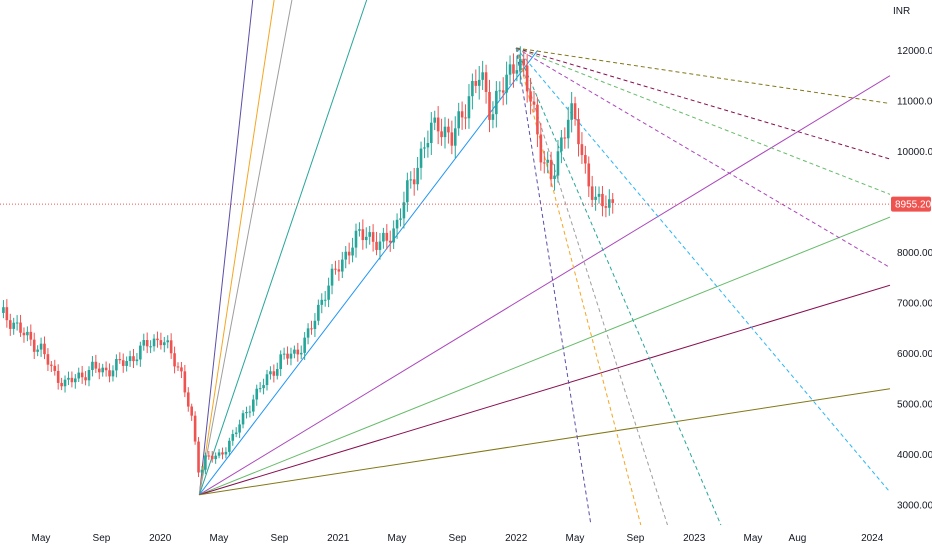  Describe the element at coordinates (102, 538) in the screenshot. I see `x-tick-label: Sep` at that location.